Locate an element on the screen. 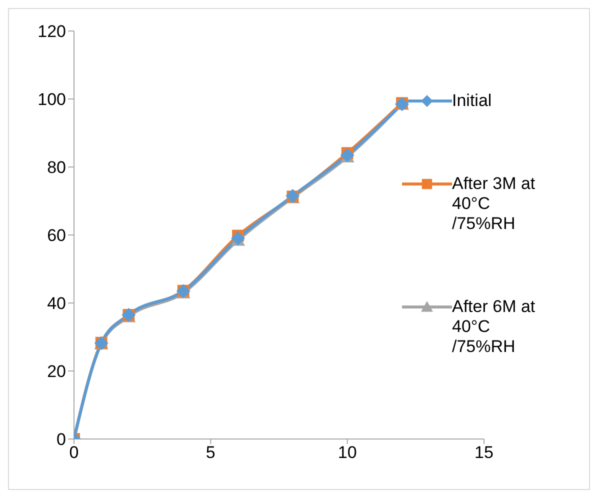  y-tick-label: 80 is located at coordinates (56, 168).